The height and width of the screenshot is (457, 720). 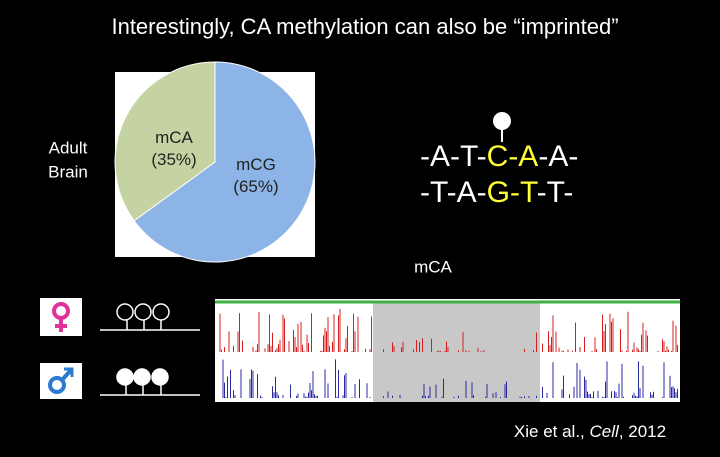 I want to click on slice-name: mCG, so click(x=256, y=164).